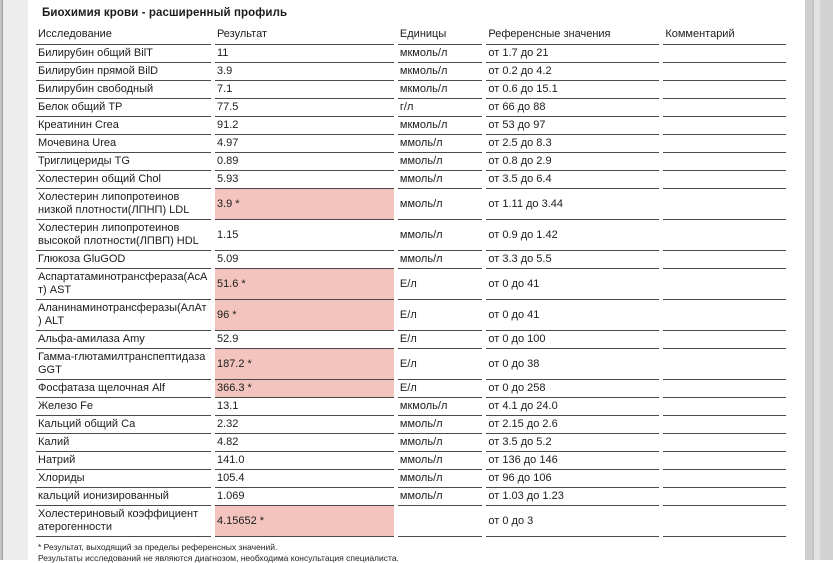 Image resolution: width=833 pixels, height=563 pixels. What do you see at coordinates (572, 443) in the screenshot?
I see `reference-cell: от 3.5 до 5.2` at bounding box center [572, 443].